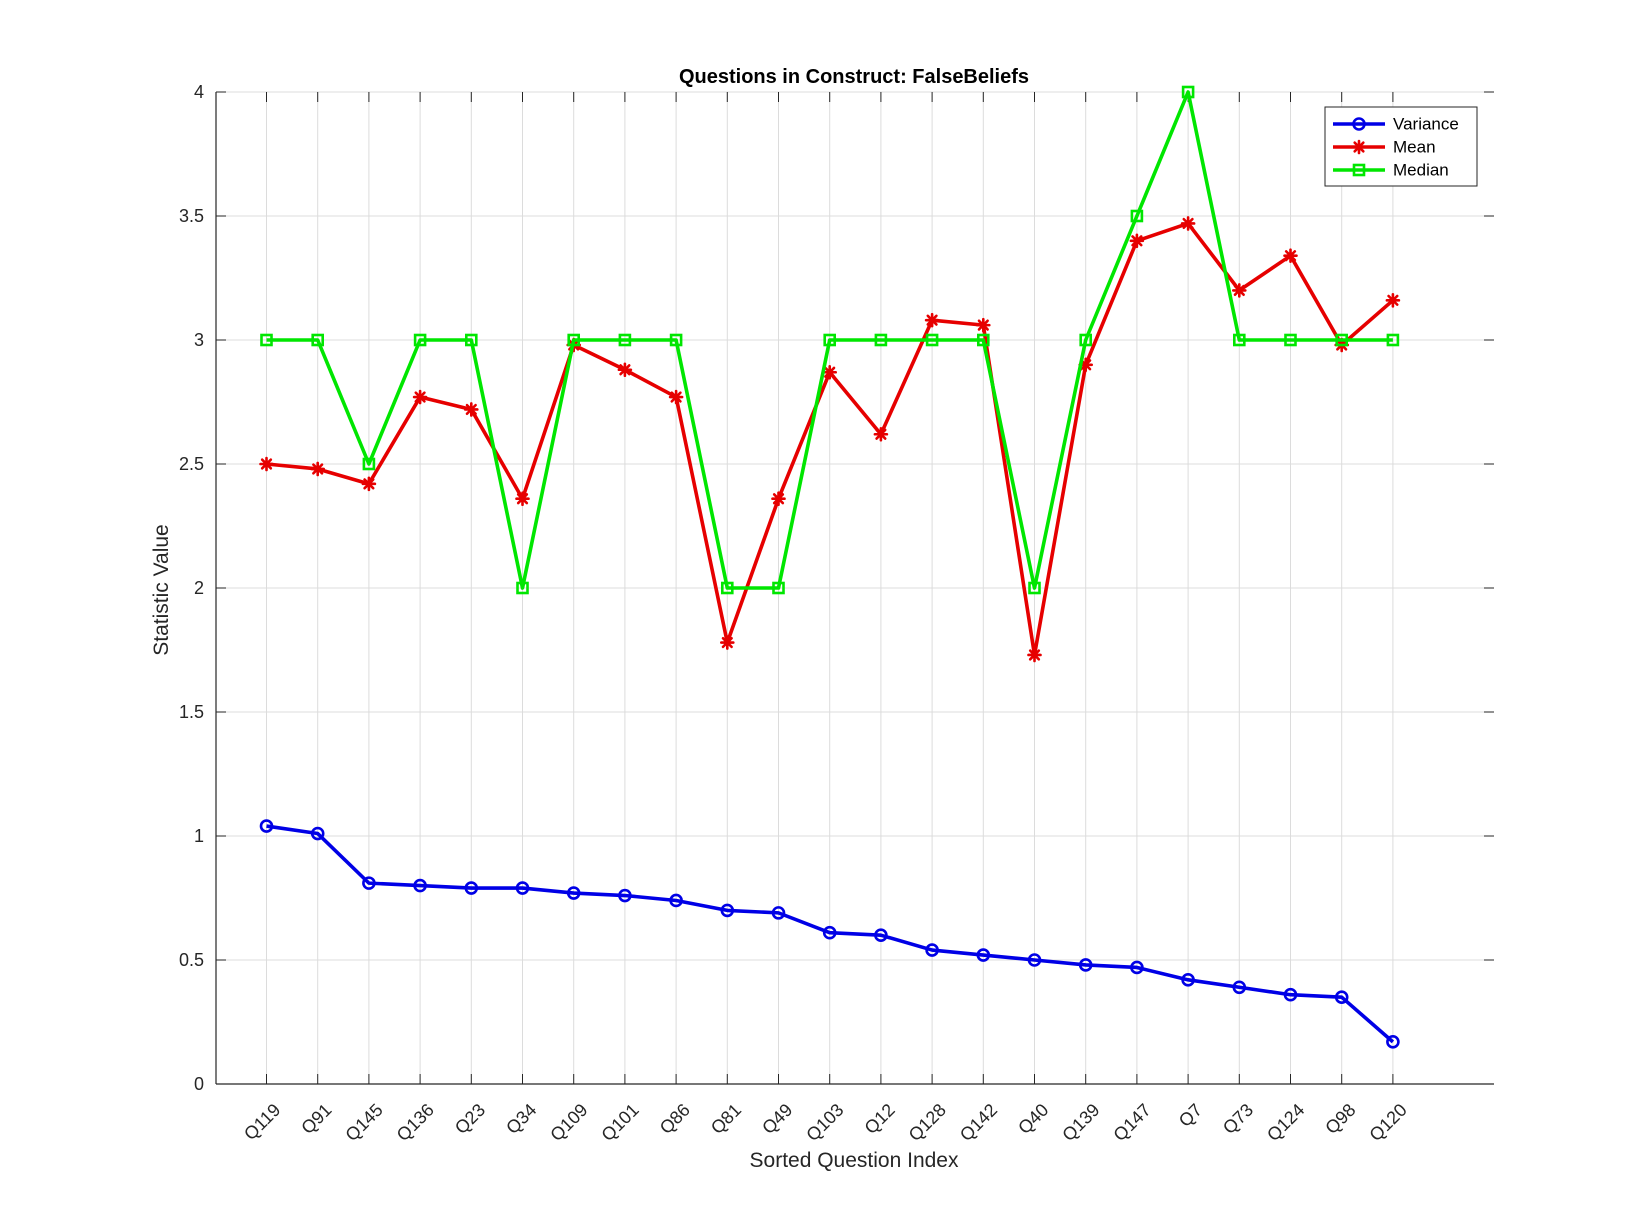  I want to click on legend-label-median: Median, so click(1421, 170).